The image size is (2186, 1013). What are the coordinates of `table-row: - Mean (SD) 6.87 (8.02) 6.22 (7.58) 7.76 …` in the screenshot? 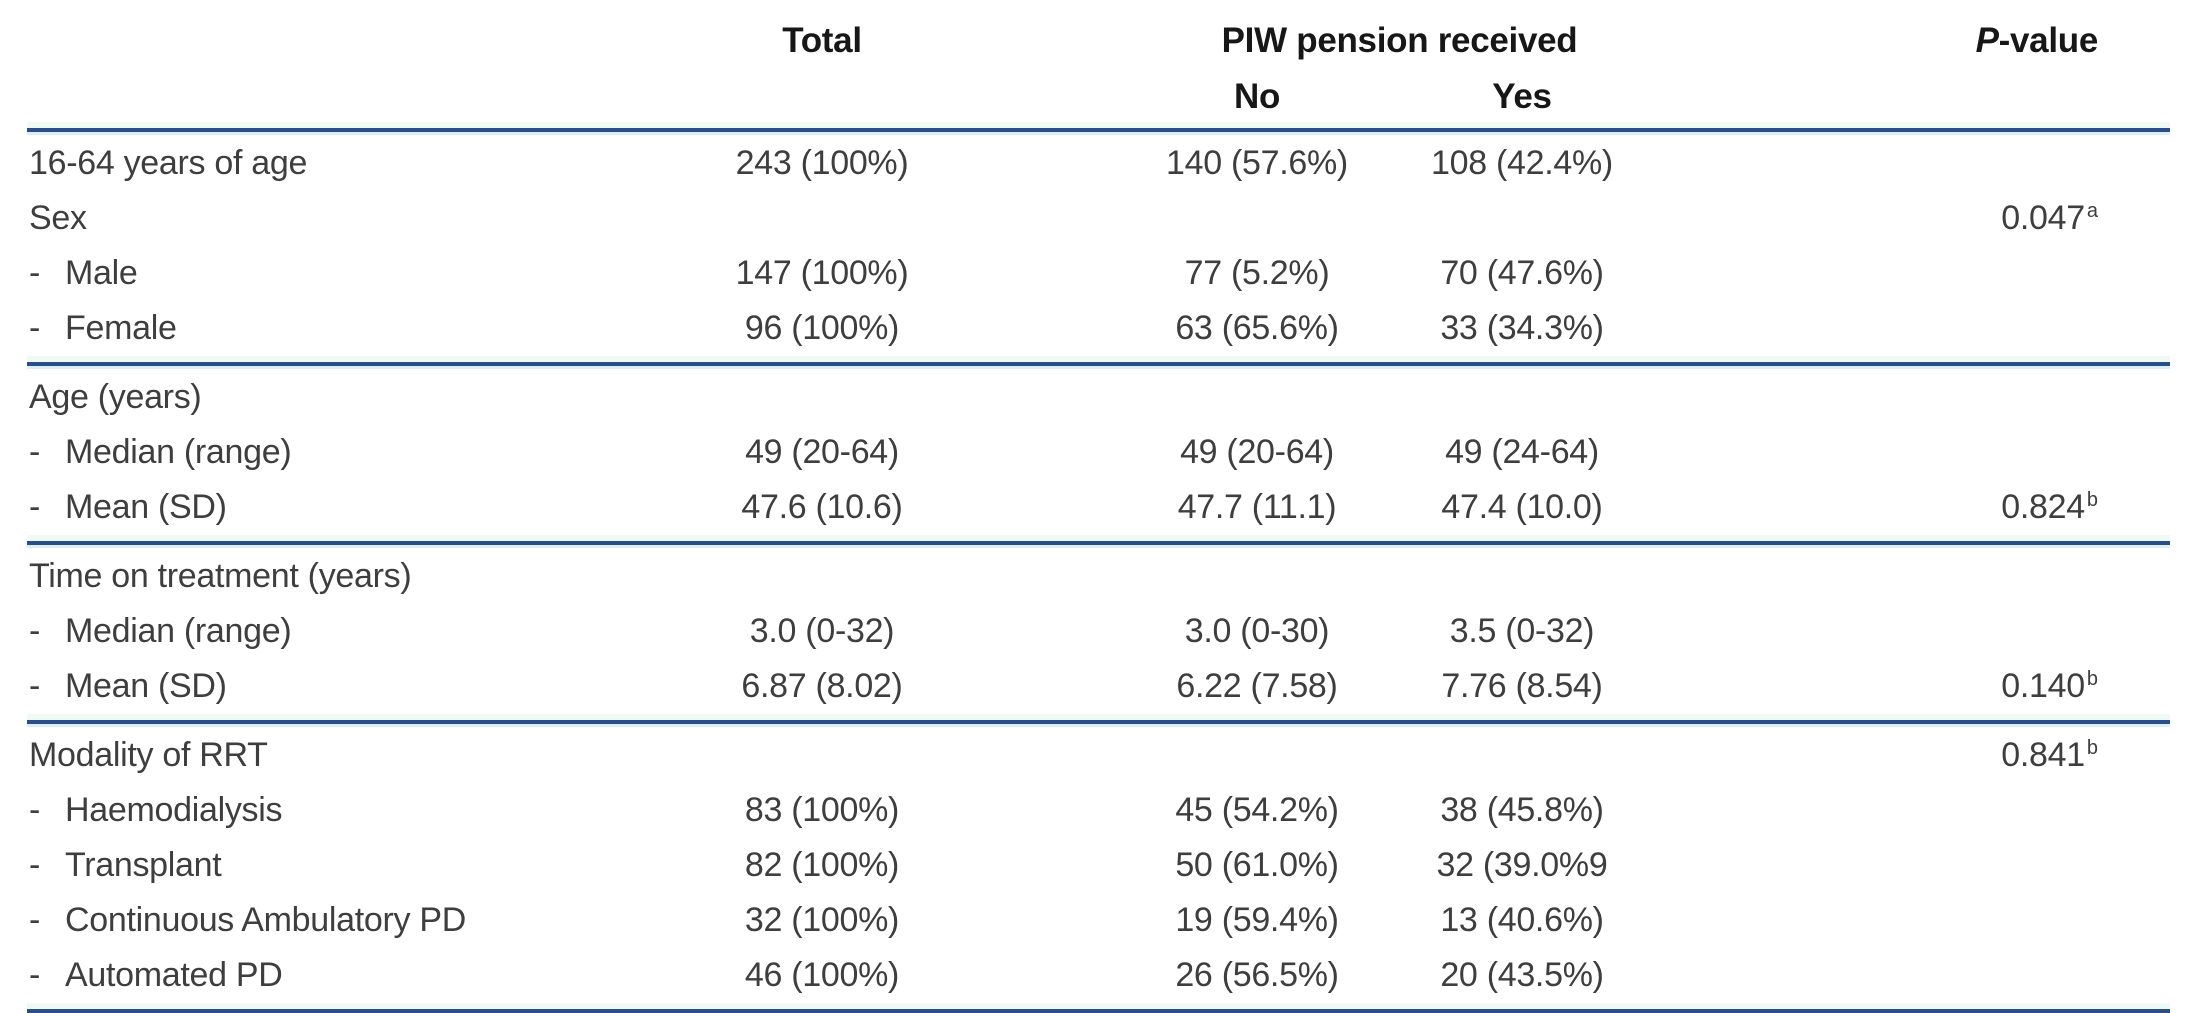 It's located at (1098, 686).